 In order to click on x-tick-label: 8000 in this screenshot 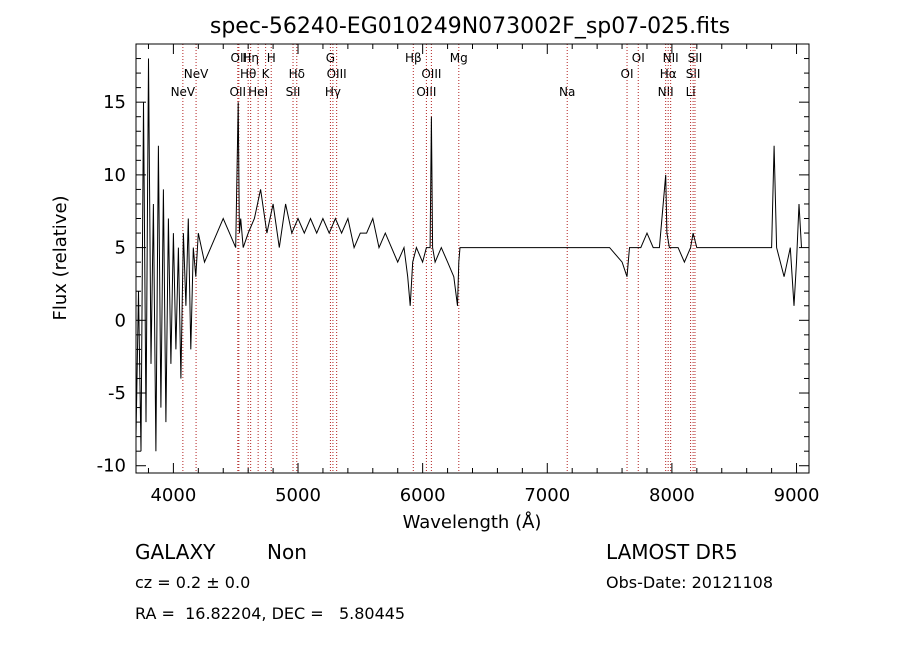, I will do `click(672, 495)`.